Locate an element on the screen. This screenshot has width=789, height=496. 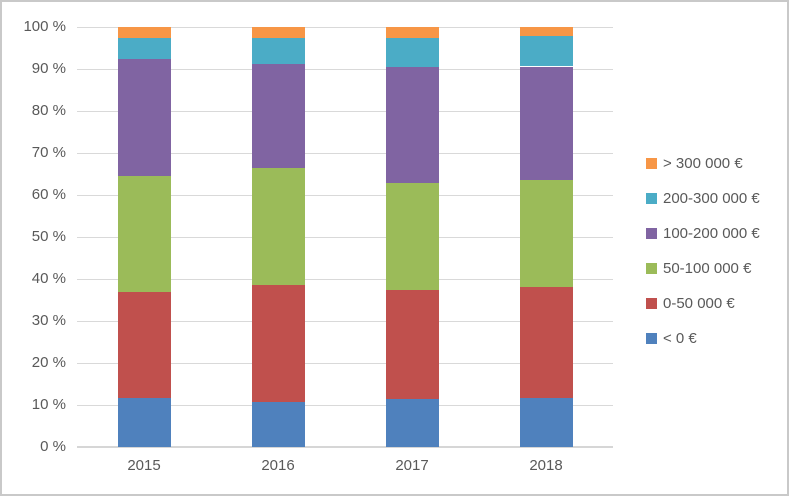
y-tick-label: 70 % is located at coordinates (48, 152).